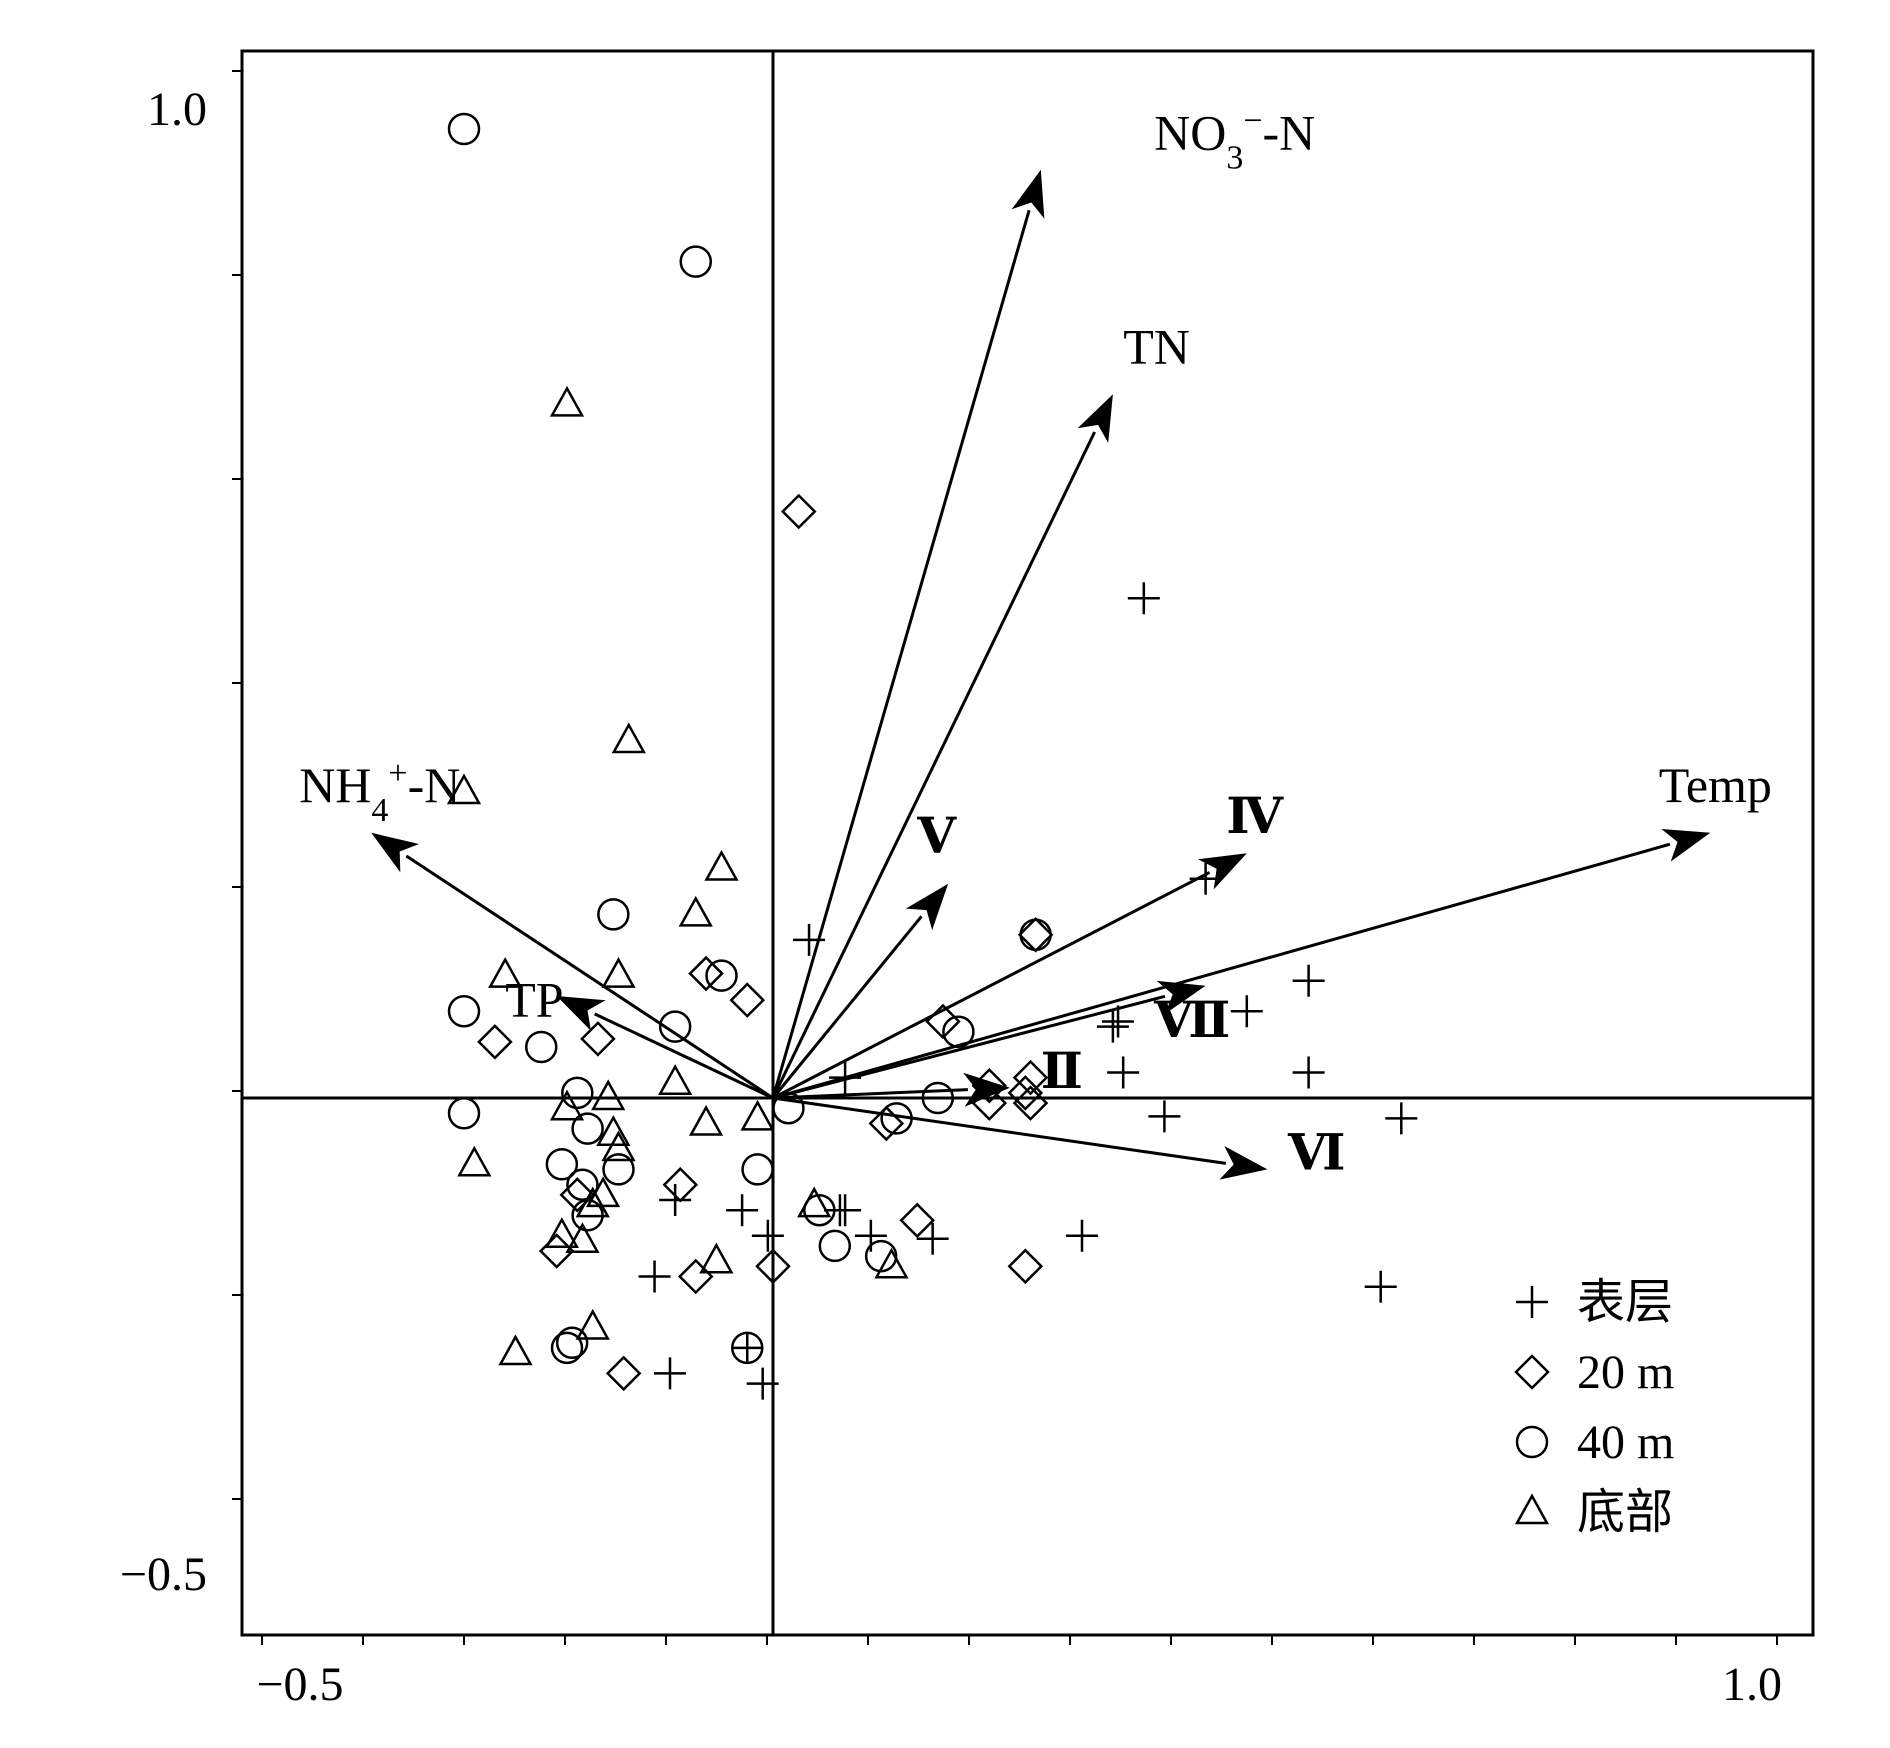  I want to click on y-tick-label-bottom: −0.5, so click(163, 1574).